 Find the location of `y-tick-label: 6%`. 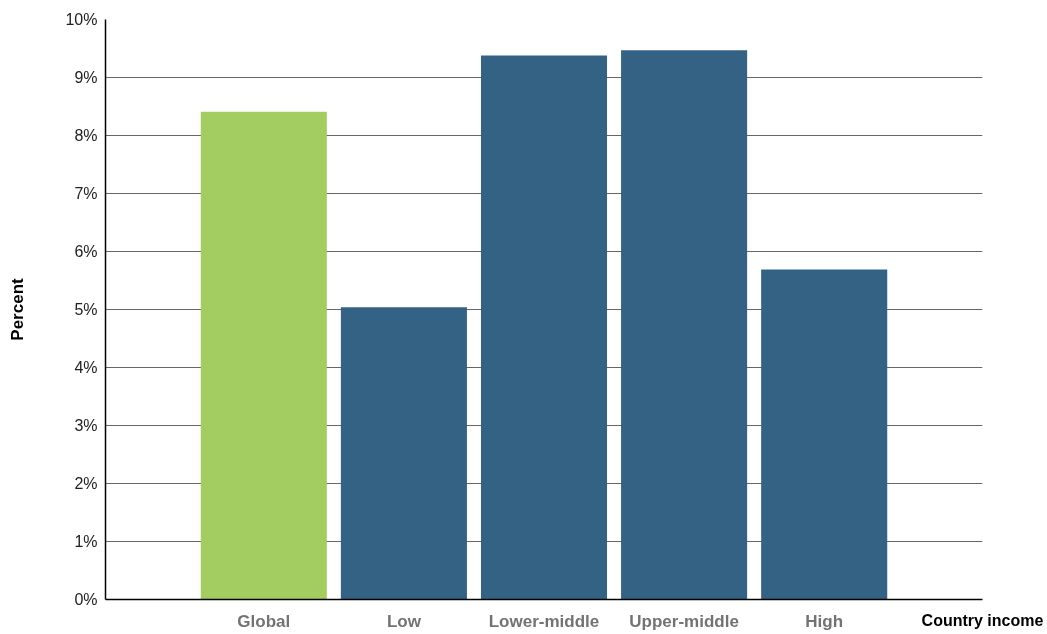

y-tick-label: 6% is located at coordinates (86, 251).